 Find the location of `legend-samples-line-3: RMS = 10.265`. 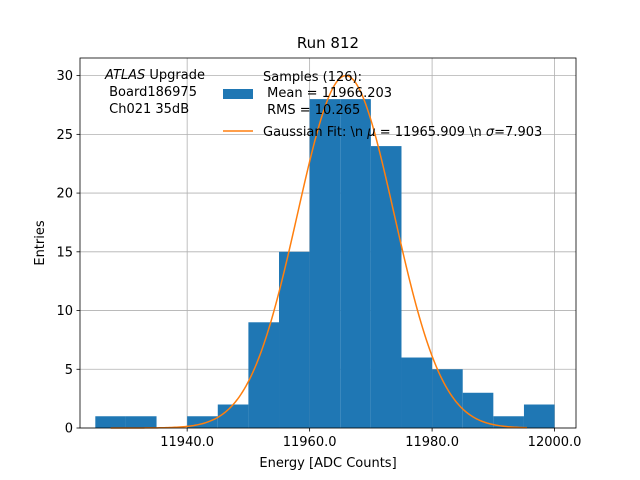

legend-samples-line-3: RMS = 10.265 is located at coordinates (311, 110).